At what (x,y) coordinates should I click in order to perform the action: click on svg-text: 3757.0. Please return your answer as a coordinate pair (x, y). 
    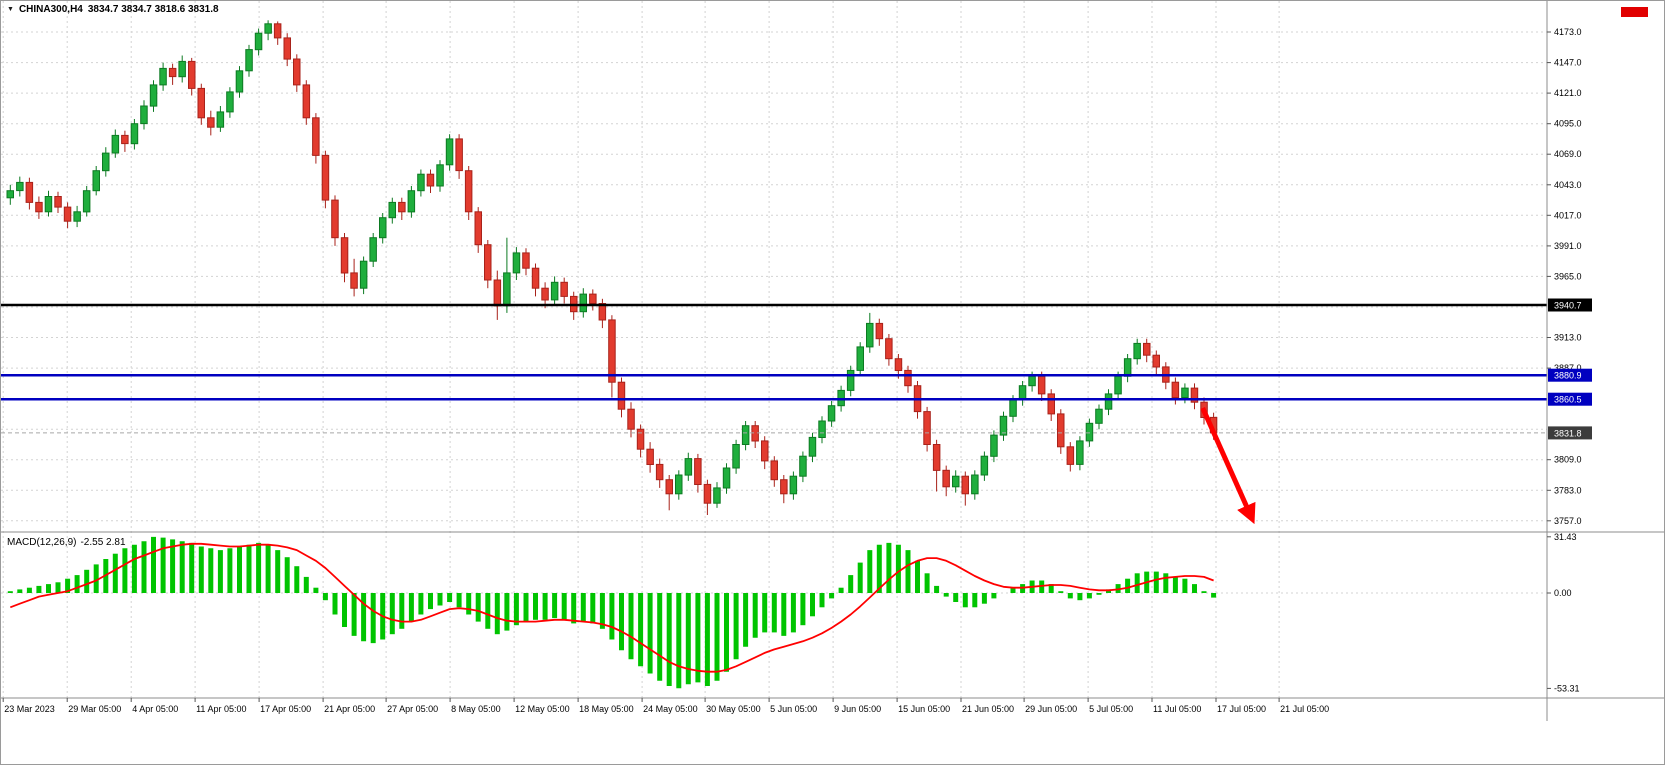
    Looking at the image, I should click on (1568, 521).